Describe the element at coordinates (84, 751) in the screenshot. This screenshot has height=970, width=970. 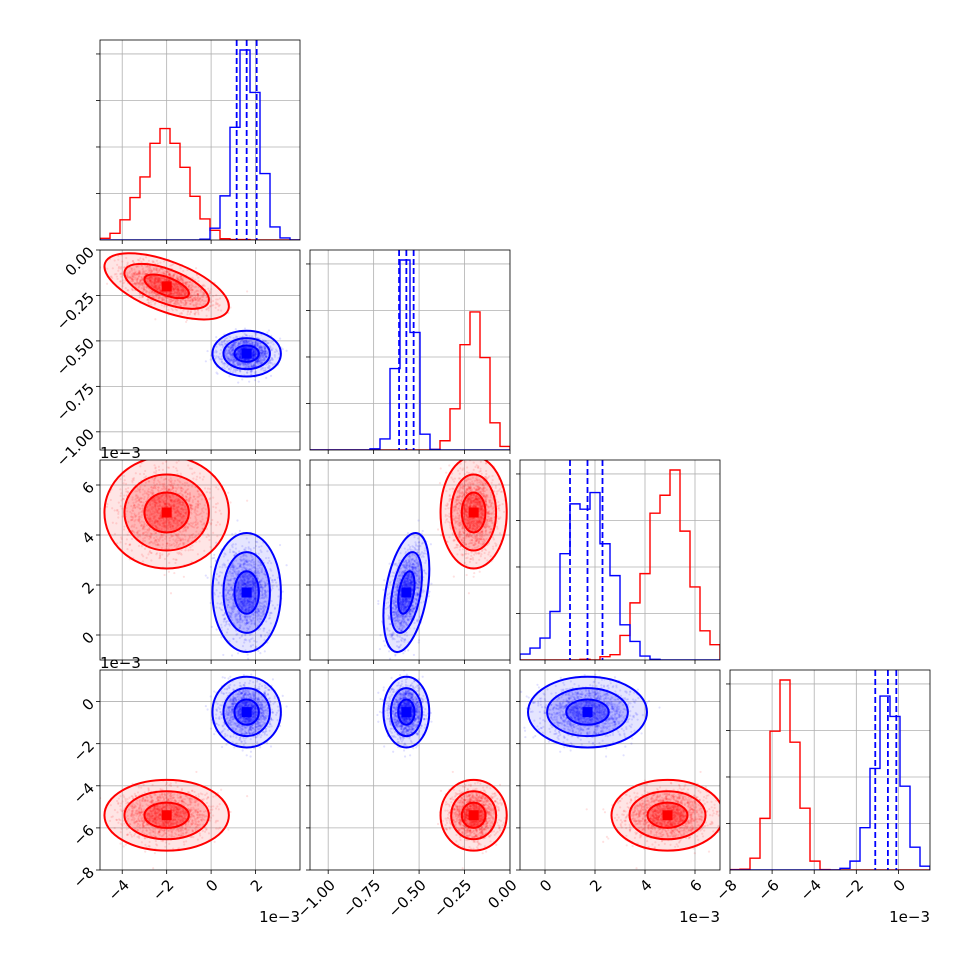
I see `y-tick-label: −2` at that location.